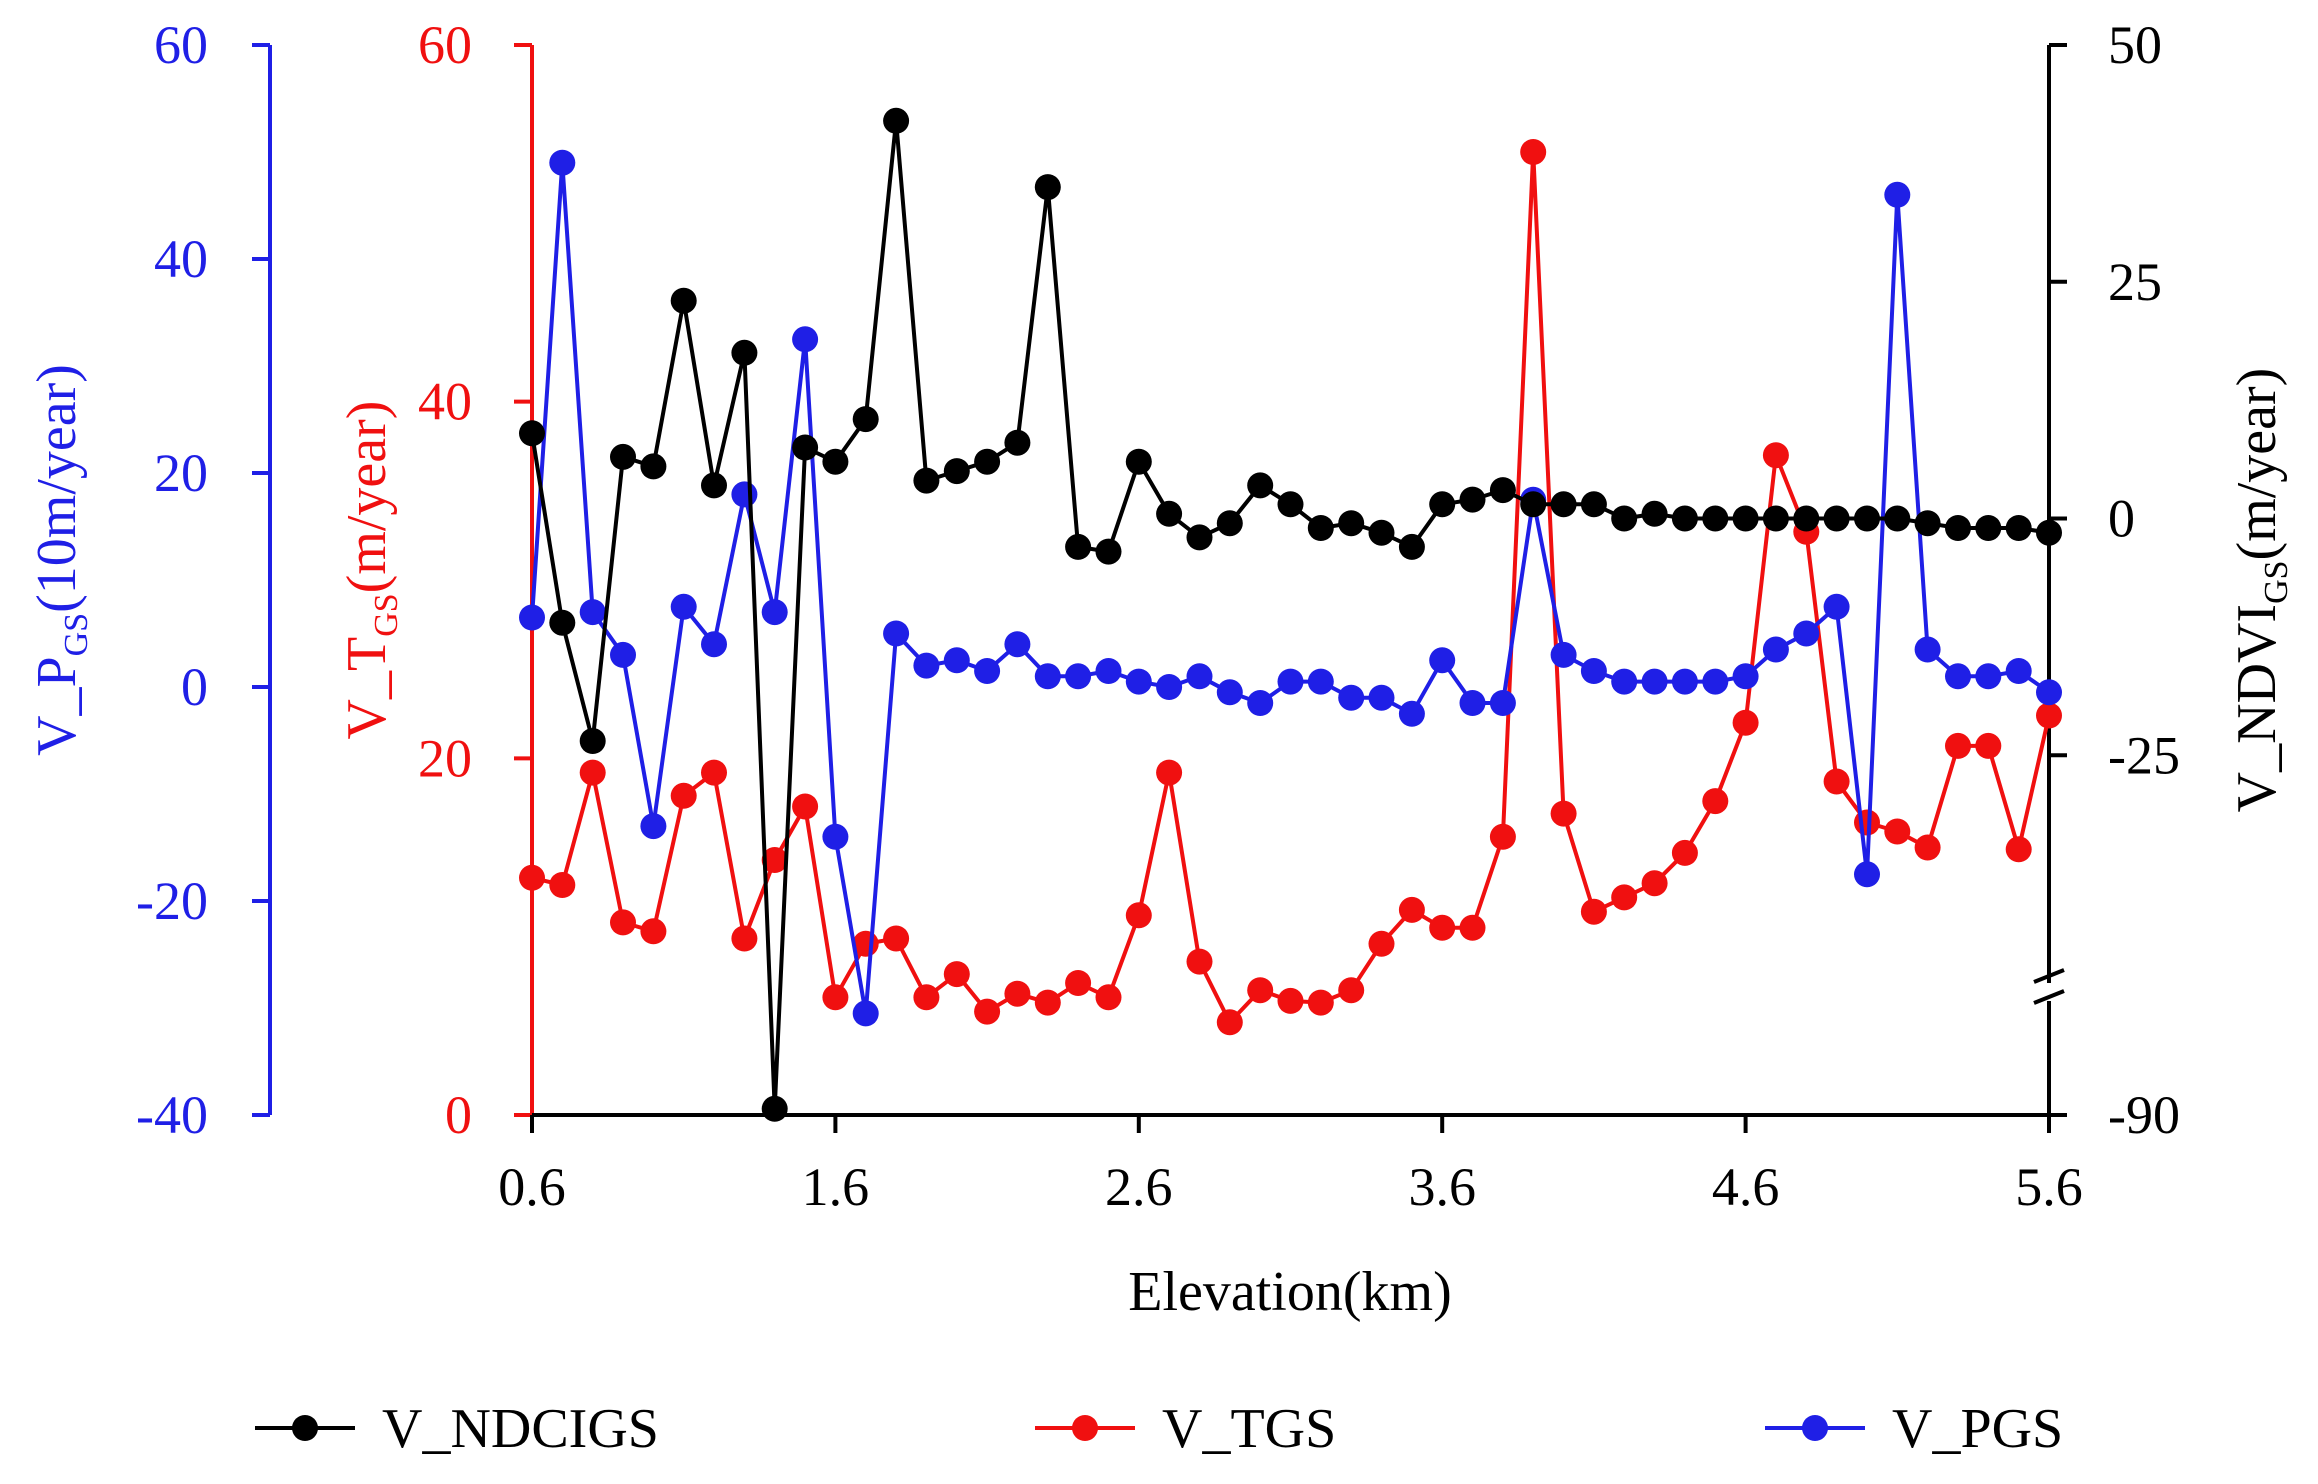 This screenshot has width=2318, height=1484. What do you see at coordinates (181, 45) in the screenshot?
I see `blue-tick-label: 60` at bounding box center [181, 45].